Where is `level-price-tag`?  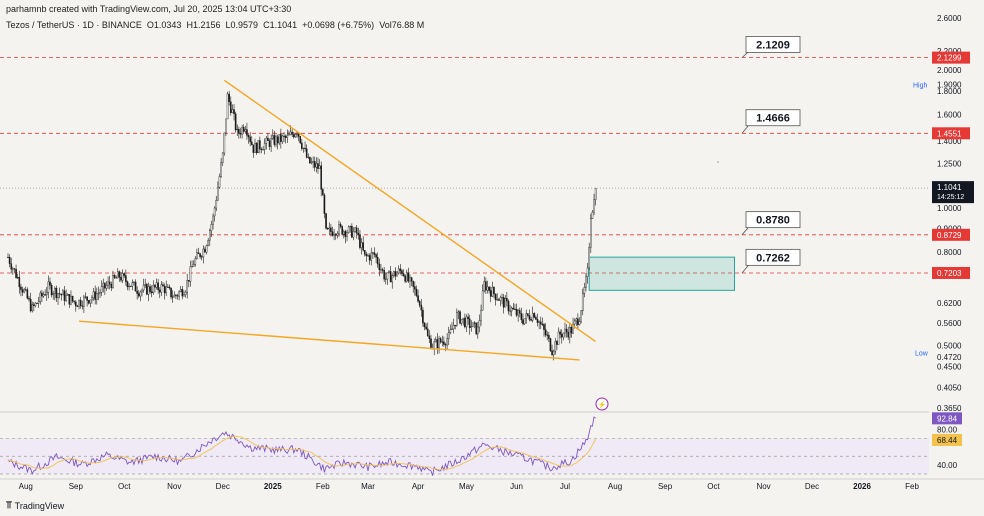
level-price-tag is located at coordinates (951, 272).